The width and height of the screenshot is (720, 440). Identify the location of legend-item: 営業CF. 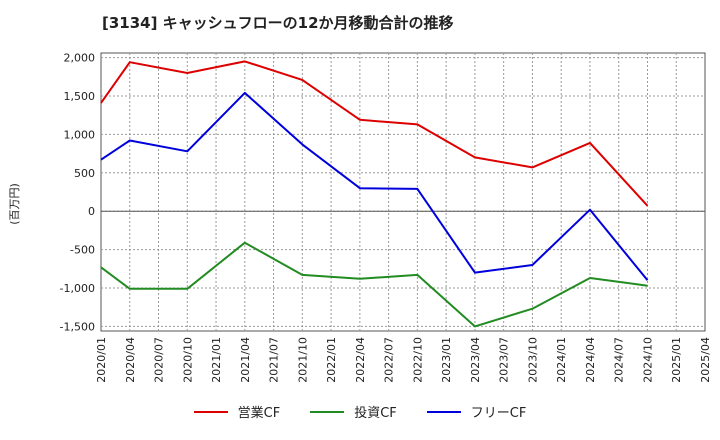
(237, 411).